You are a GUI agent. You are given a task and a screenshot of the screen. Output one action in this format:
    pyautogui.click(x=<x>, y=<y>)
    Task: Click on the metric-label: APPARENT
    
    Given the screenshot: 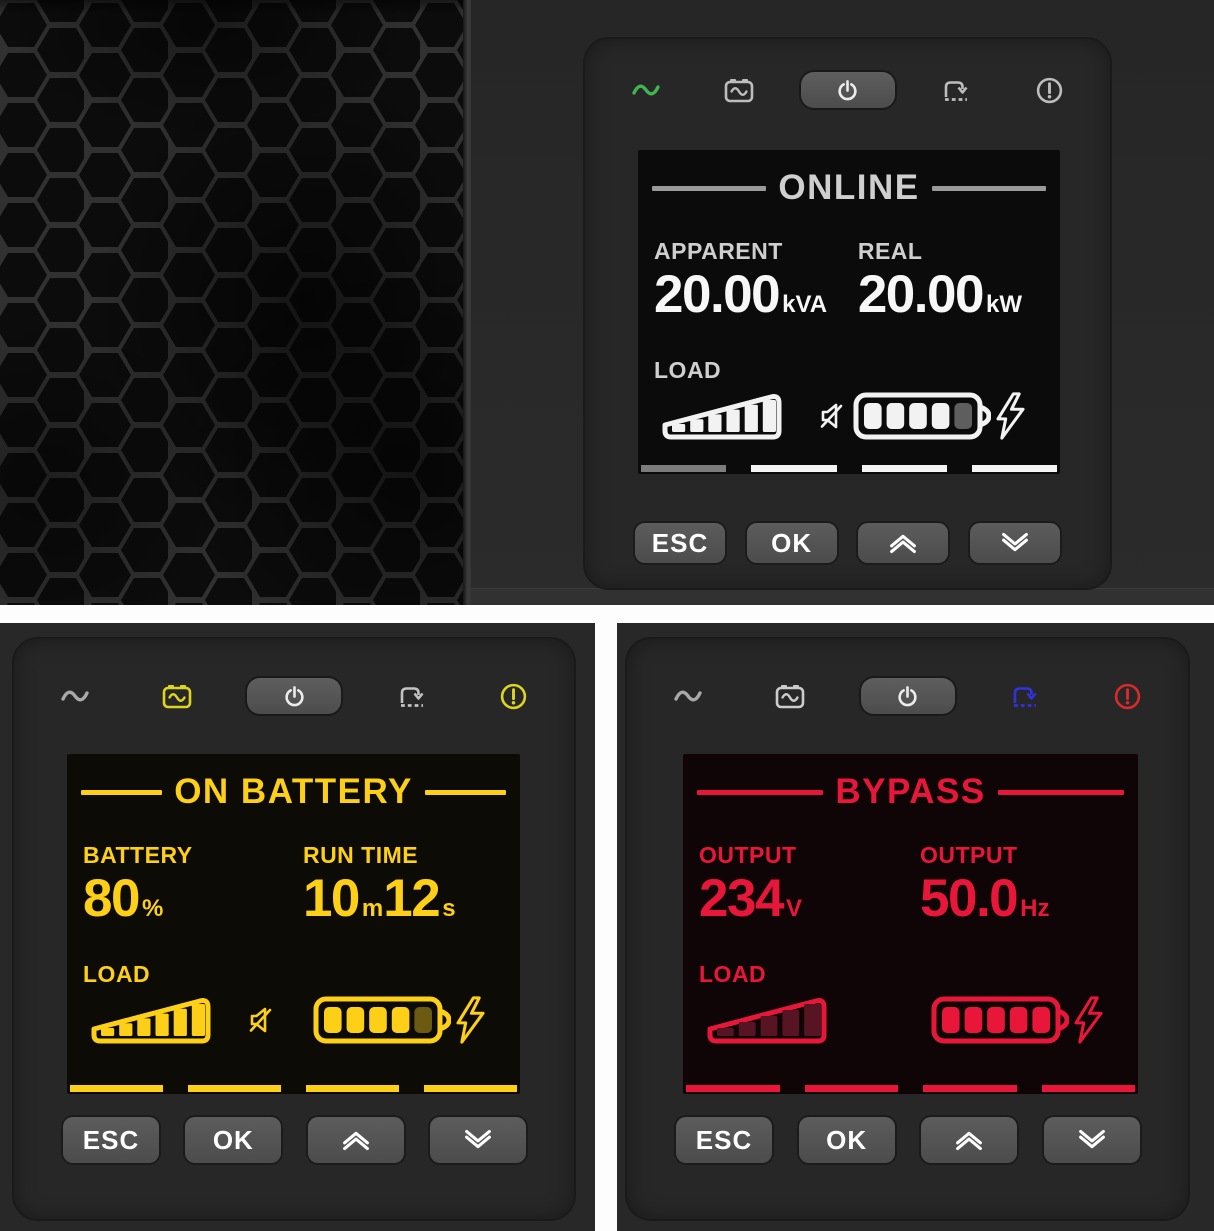 What is the action you would take?
    pyautogui.click(x=718, y=251)
    